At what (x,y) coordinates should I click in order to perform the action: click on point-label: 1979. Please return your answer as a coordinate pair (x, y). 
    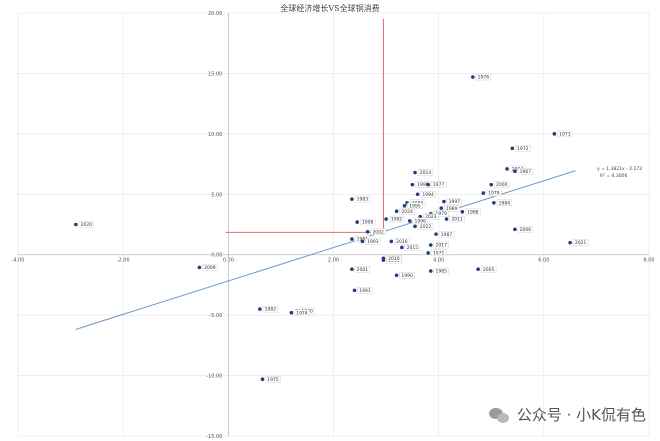
    Looking at the image, I should click on (442, 214).